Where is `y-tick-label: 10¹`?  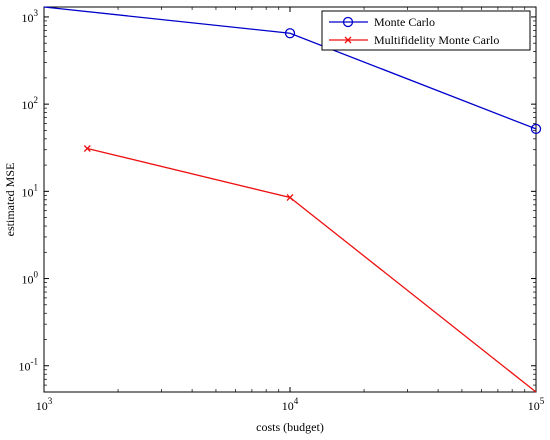
y-tick-label: 10¹ is located at coordinates (30, 190).